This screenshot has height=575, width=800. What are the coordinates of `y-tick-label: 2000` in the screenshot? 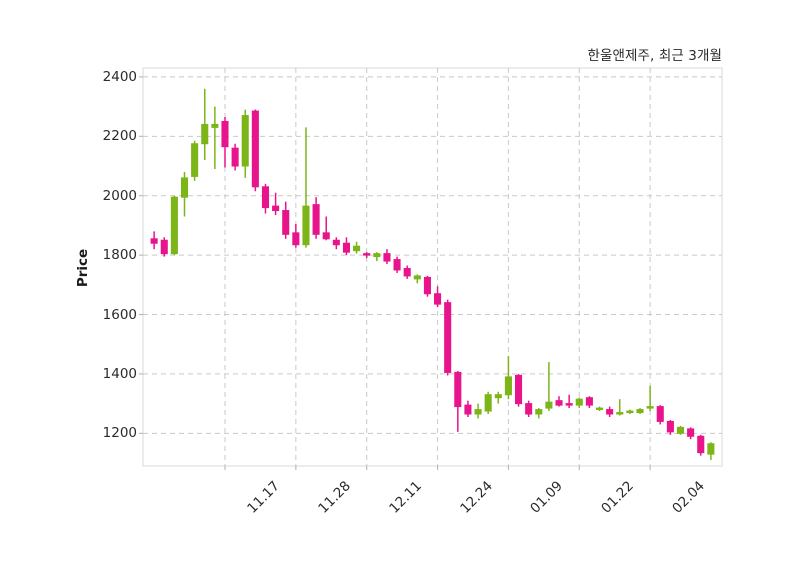 It's located at (119, 195).